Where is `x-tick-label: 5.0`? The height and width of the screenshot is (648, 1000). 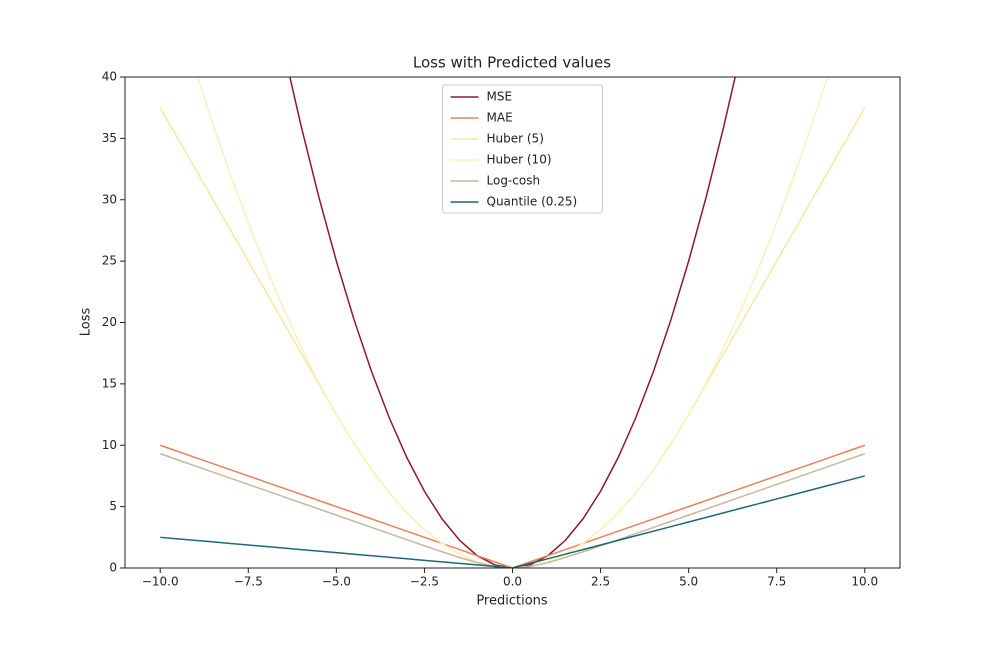
x-tick-label: 5.0 is located at coordinates (688, 582).